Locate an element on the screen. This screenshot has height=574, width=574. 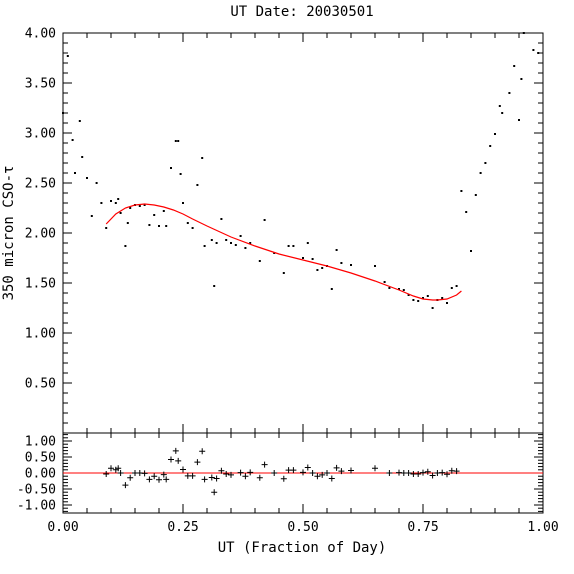
x-tick-label: 0.25 is located at coordinates (182, 527).